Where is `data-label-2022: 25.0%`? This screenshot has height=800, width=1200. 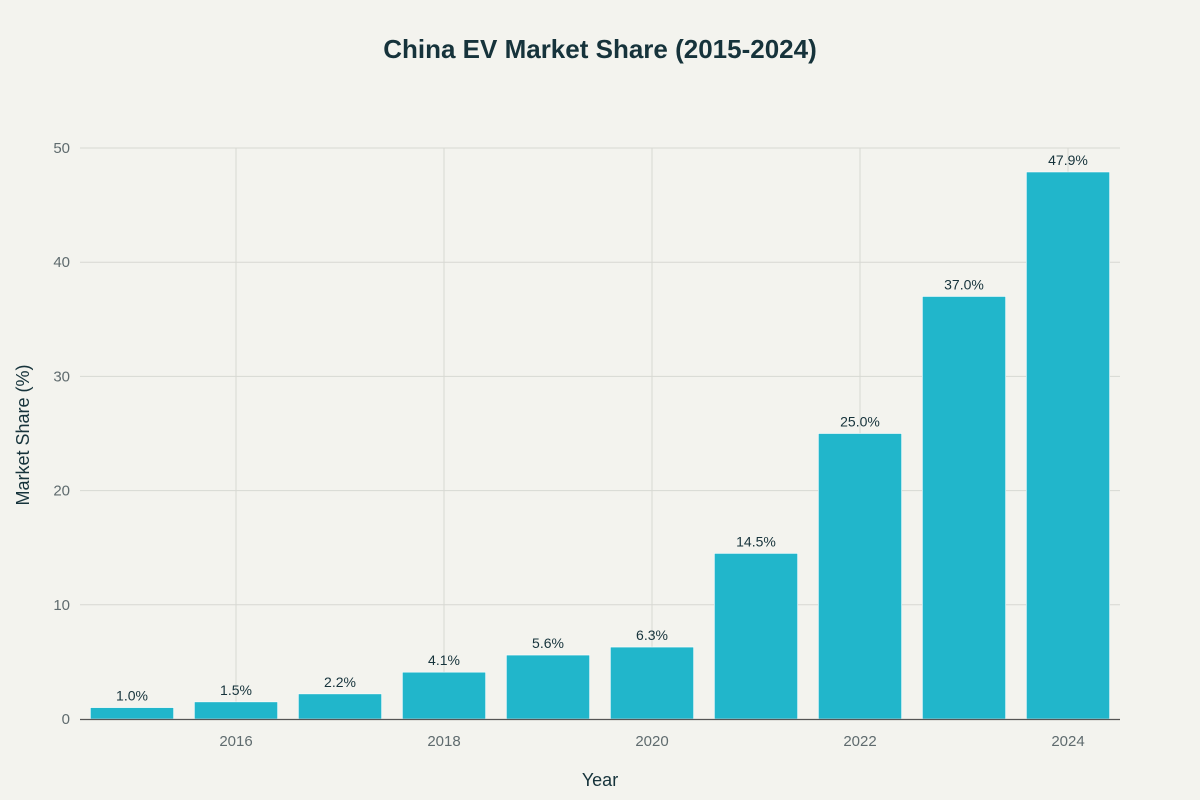
data-label-2022: 25.0% is located at coordinates (860, 422).